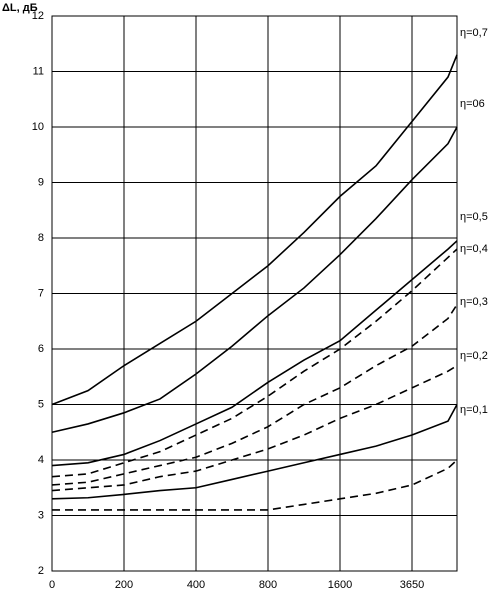 The image size is (494, 593). What do you see at coordinates (474, 33) in the screenshot?
I see `series-label: η=0,7` at bounding box center [474, 33].